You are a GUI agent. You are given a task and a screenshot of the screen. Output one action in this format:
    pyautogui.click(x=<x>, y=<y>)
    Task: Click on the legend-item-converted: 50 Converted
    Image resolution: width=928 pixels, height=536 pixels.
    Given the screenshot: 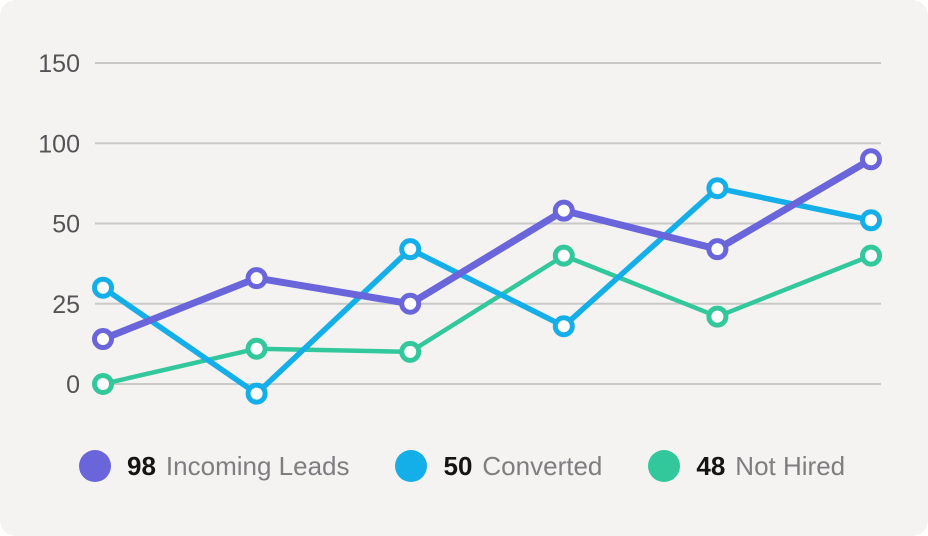 What is the action you would take?
    pyautogui.click(x=498, y=466)
    